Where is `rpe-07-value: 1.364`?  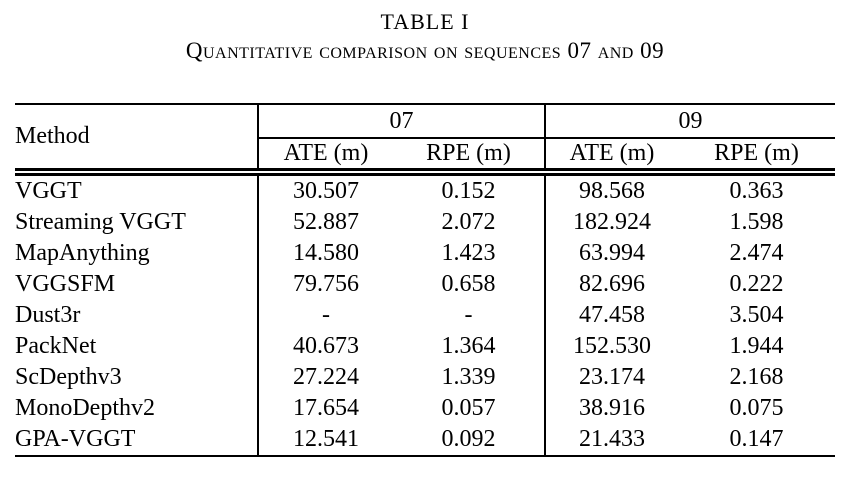 rpe-07-value: 1.364 is located at coordinates (468, 346).